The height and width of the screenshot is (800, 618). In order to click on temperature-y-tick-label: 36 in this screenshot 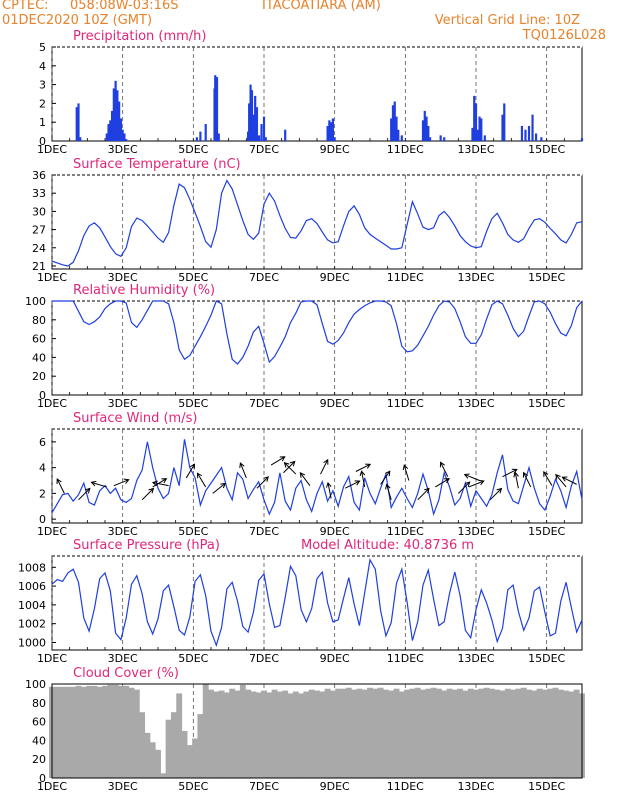, I will do `click(39, 175)`.